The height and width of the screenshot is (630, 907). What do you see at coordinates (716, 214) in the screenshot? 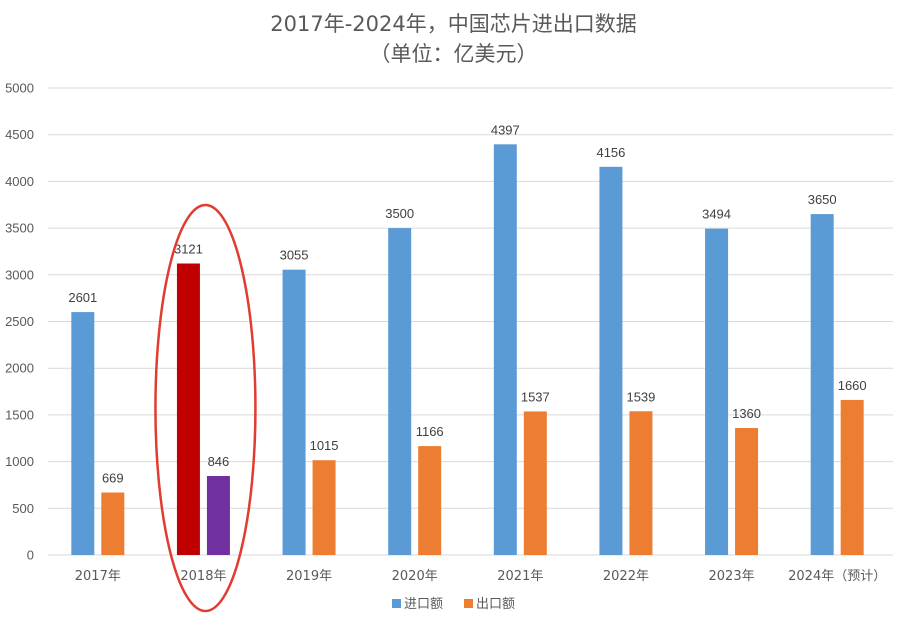
I see `data-label-import: 3494` at bounding box center [716, 214].